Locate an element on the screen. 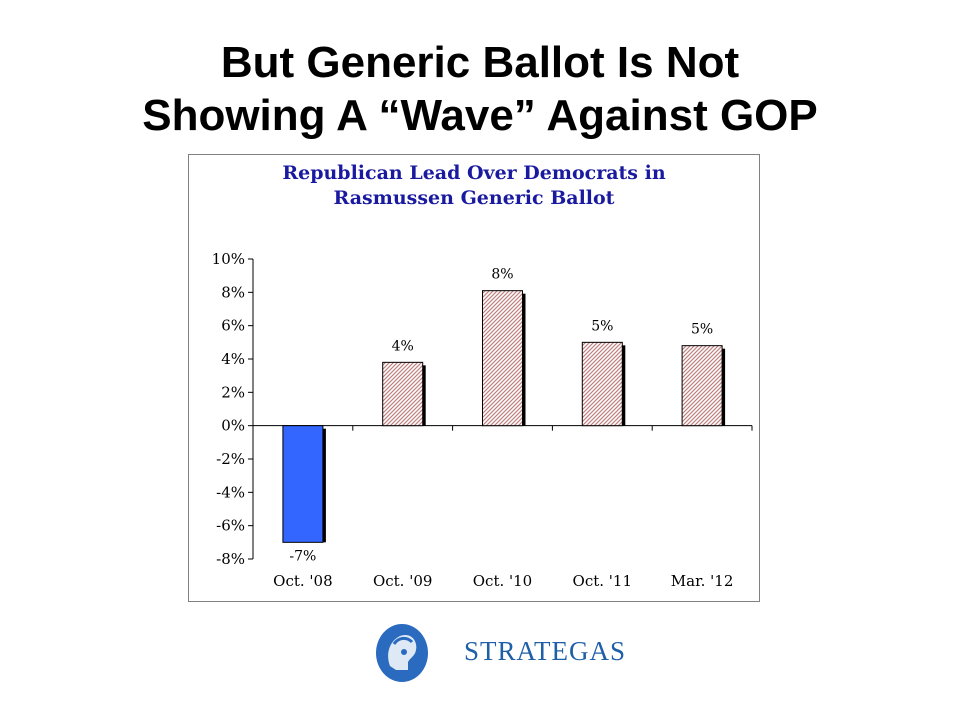 The width and height of the screenshot is (960, 720). y-tick-label: 10% is located at coordinates (228, 259).